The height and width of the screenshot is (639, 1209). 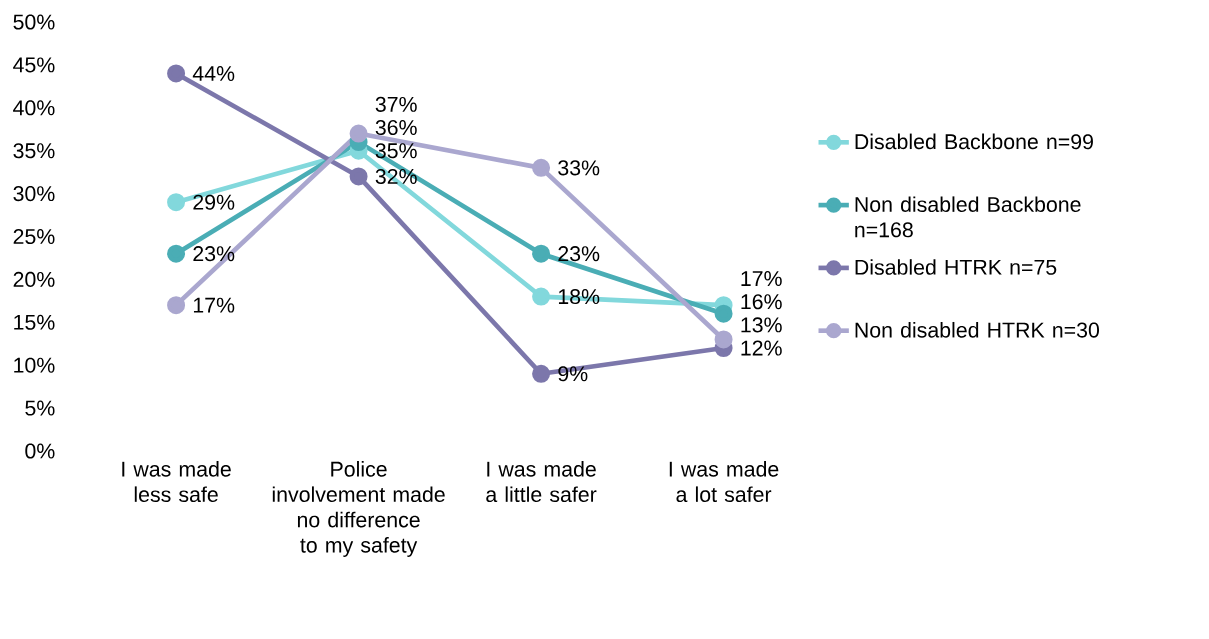 What do you see at coordinates (579, 297) in the screenshot?
I see `data-label: 18%` at bounding box center [579, 297].